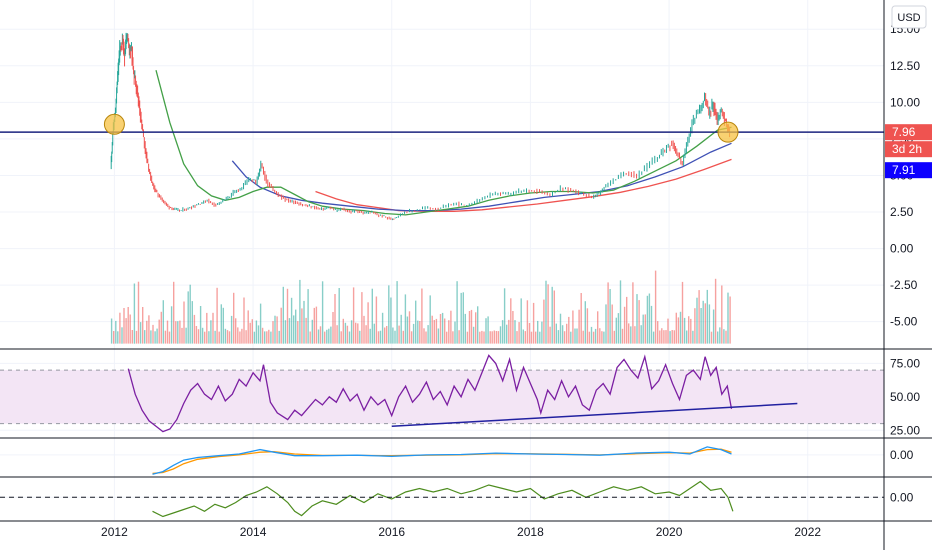 Image resolution: width=932 pixels, height=550 pixels. What do you see at coordinates (902, 497) in the screenshot?
I see `y-tick-label: 0.00` at bounding box center [902, 497].